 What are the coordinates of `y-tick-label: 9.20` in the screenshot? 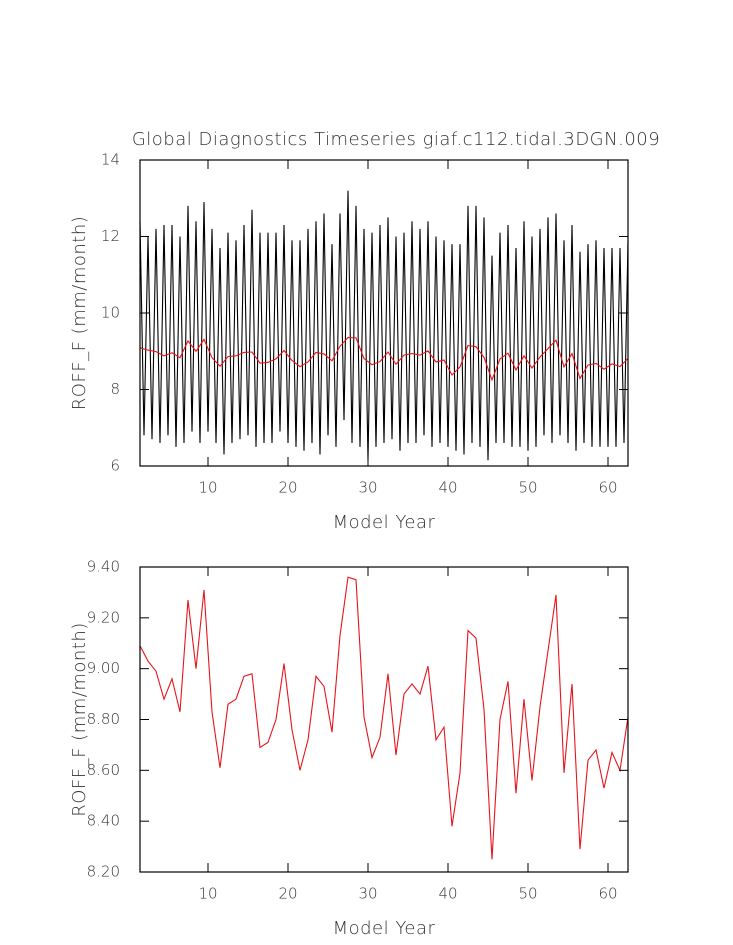 It's located at (103, 617).